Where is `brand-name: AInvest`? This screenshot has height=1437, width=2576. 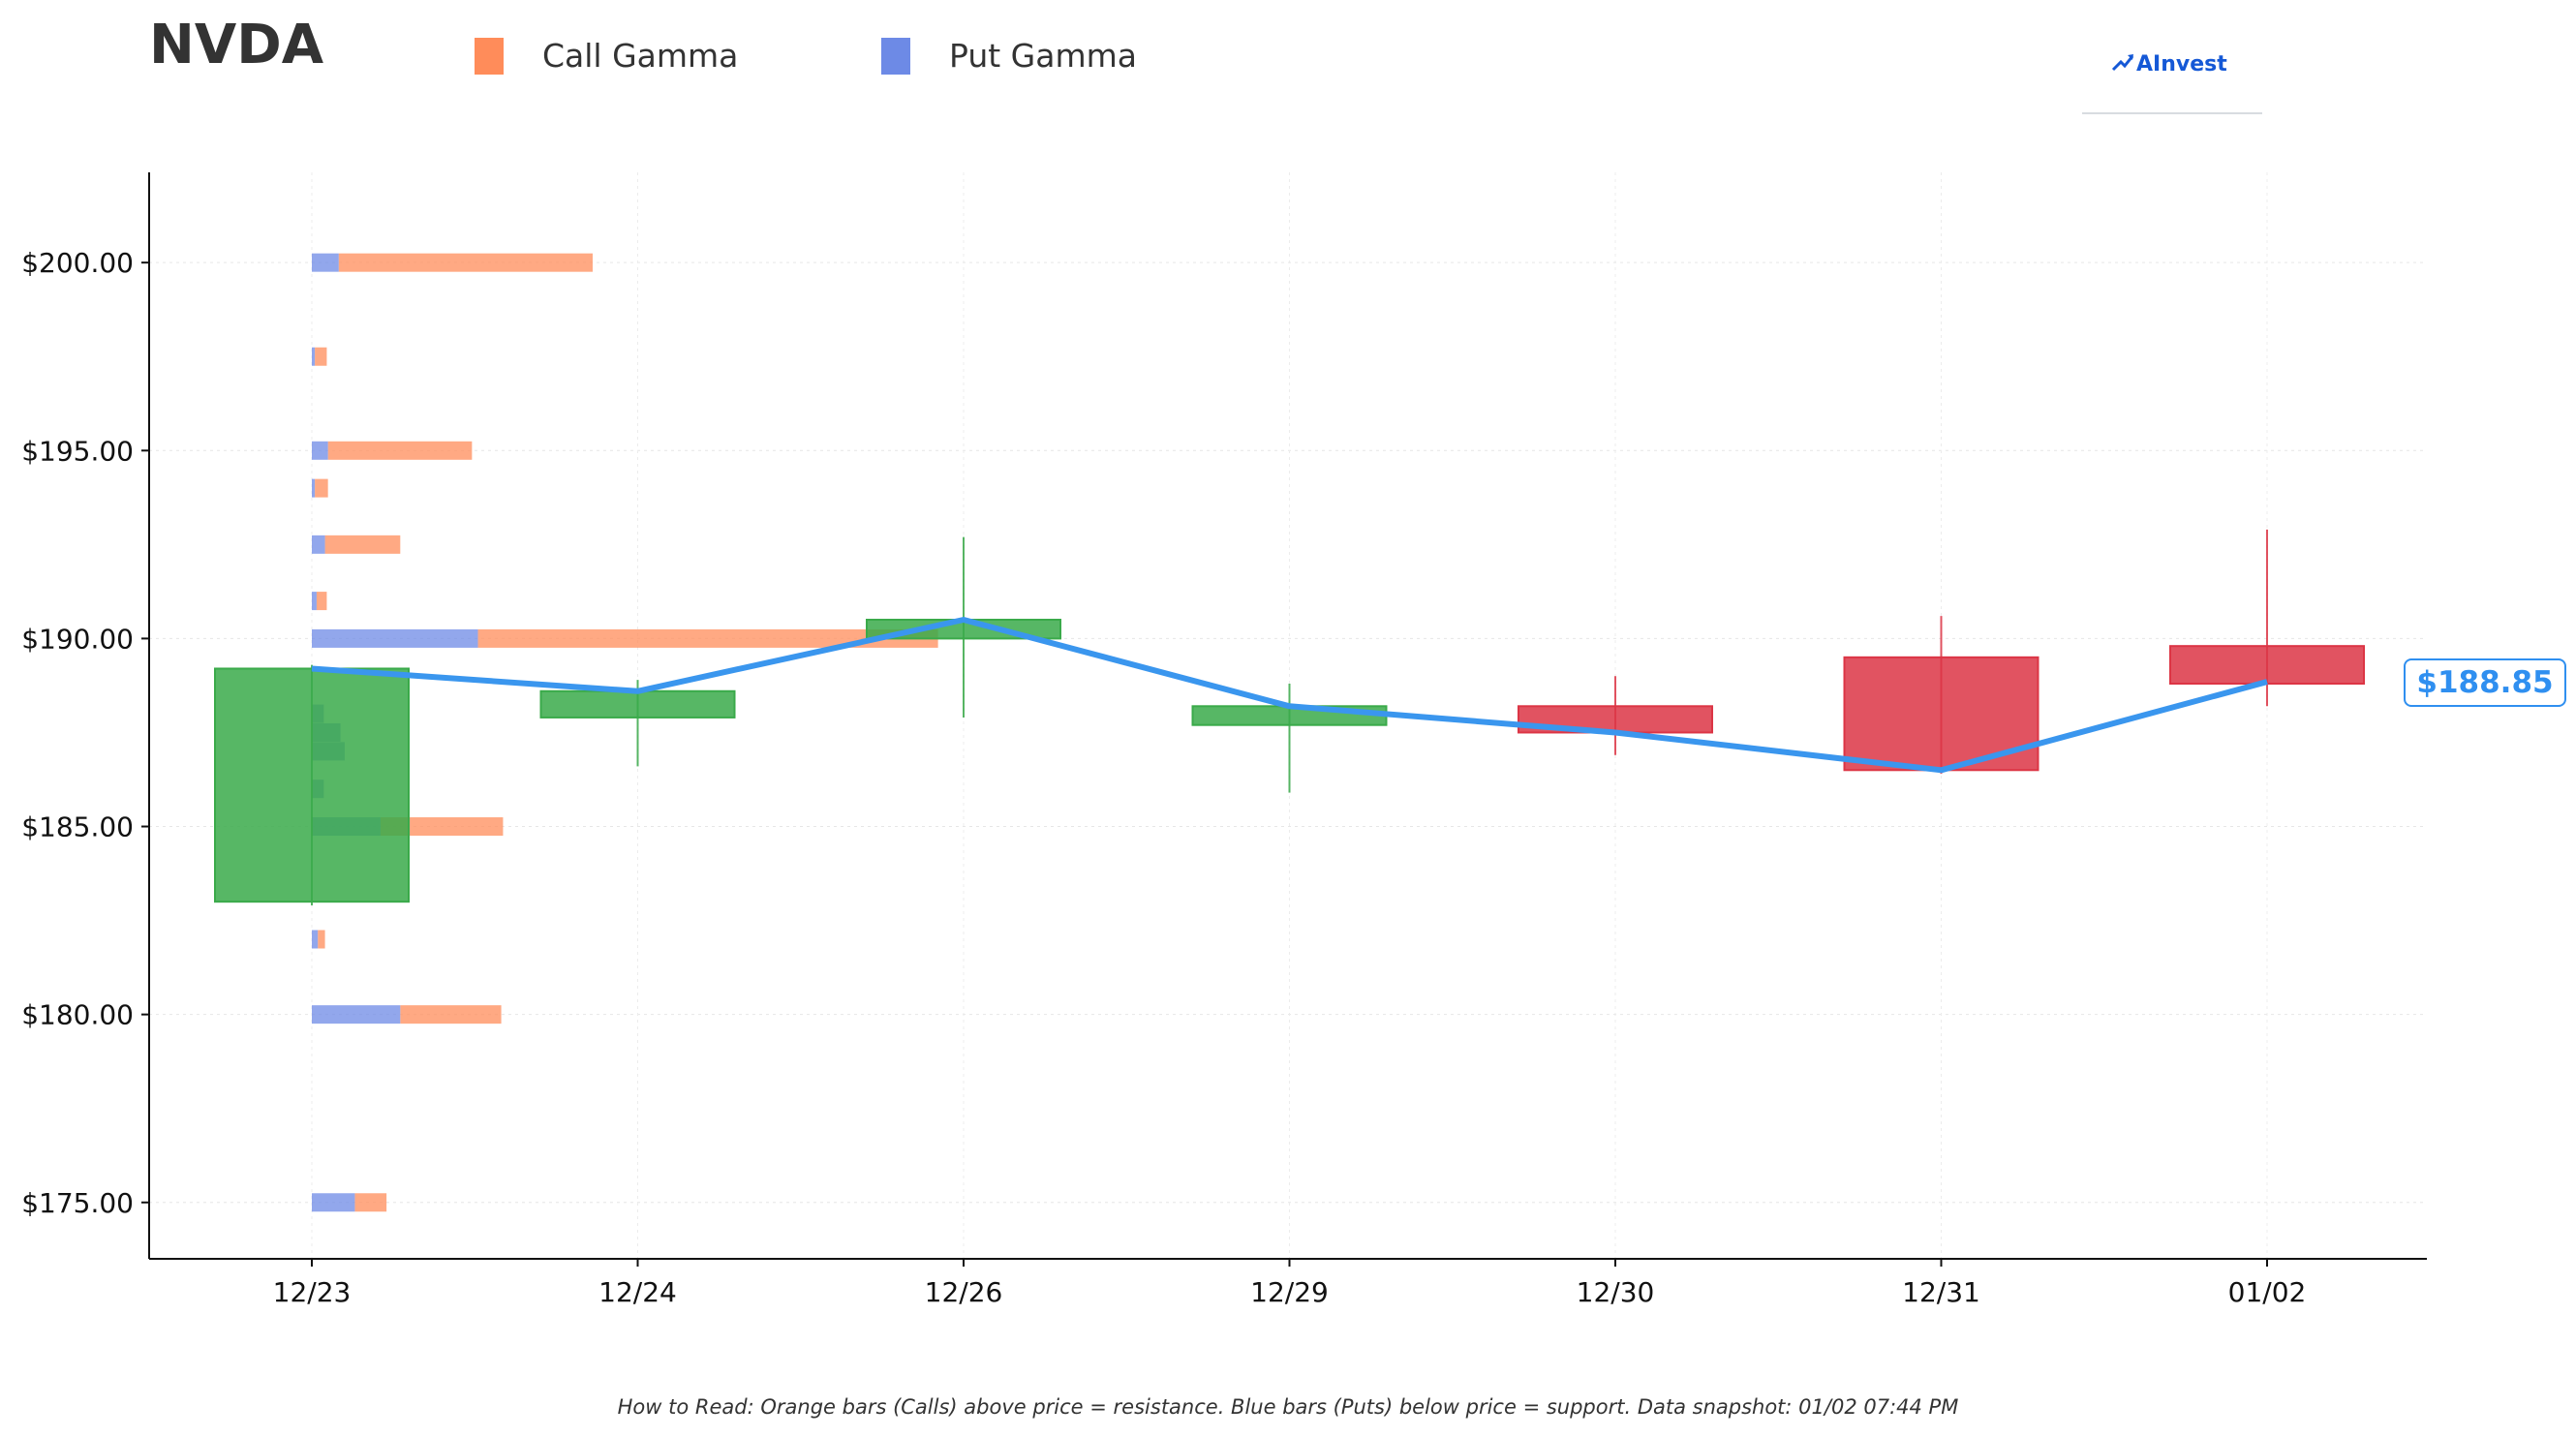 brand-name: AInvest is located at coordinates (2181, 64).